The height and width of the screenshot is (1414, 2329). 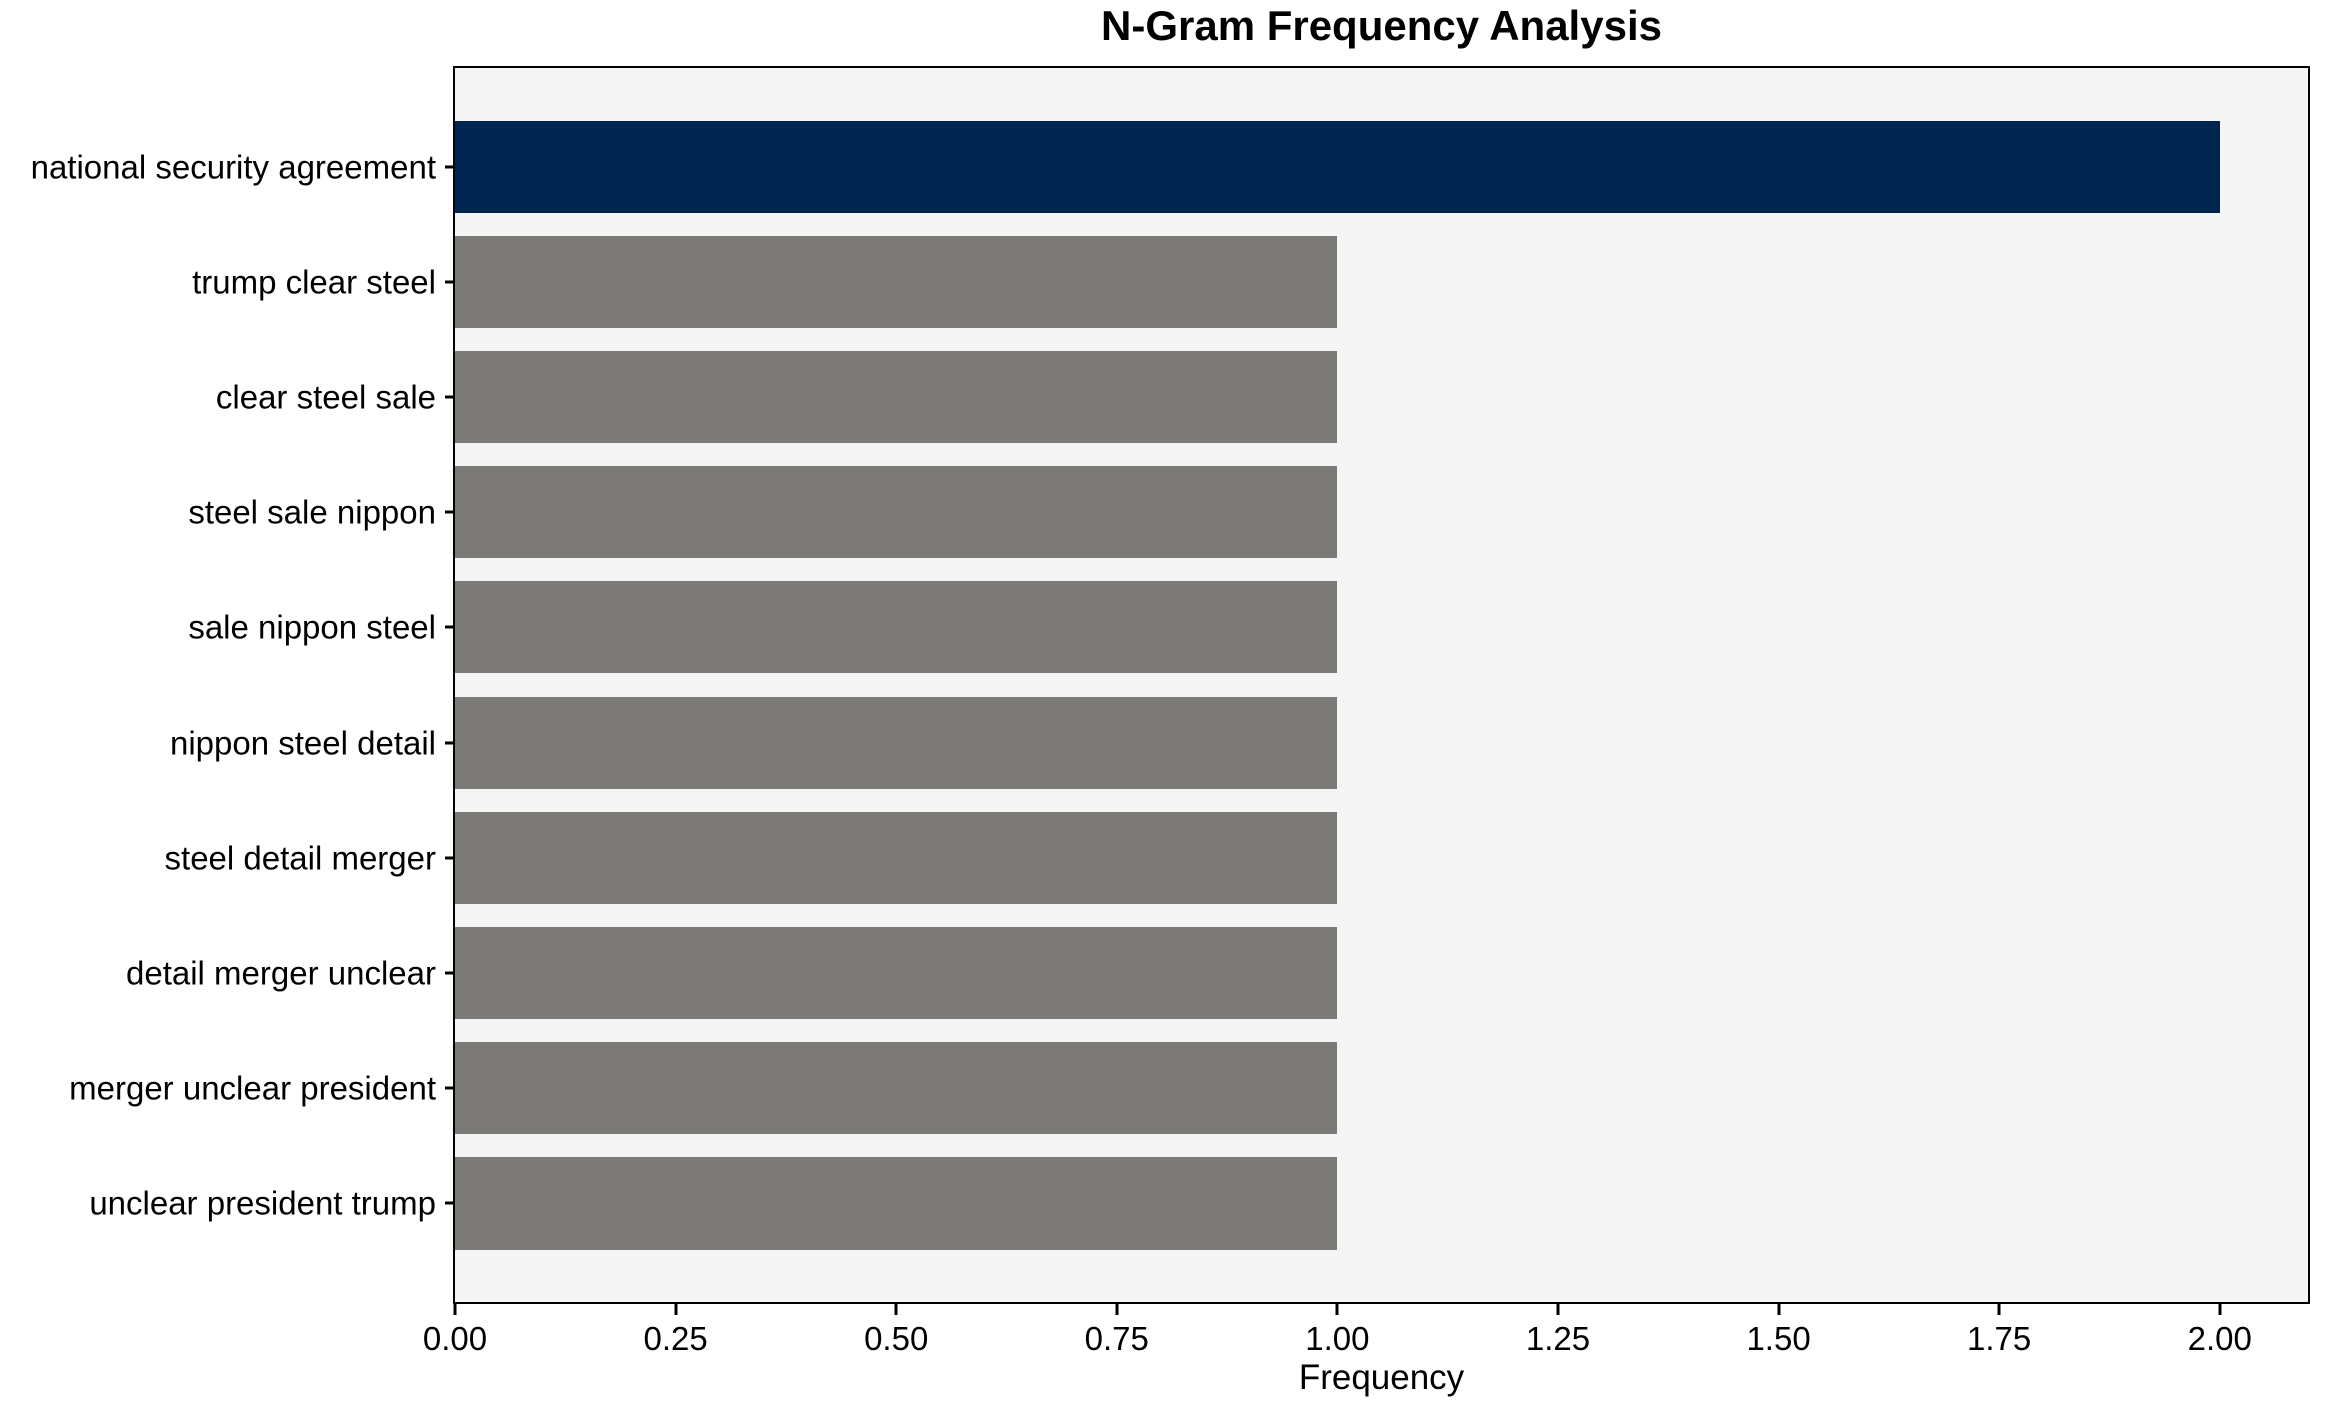 I want to click on x-axis-tick-label: 1.00, so click(x=1337, y=1338).